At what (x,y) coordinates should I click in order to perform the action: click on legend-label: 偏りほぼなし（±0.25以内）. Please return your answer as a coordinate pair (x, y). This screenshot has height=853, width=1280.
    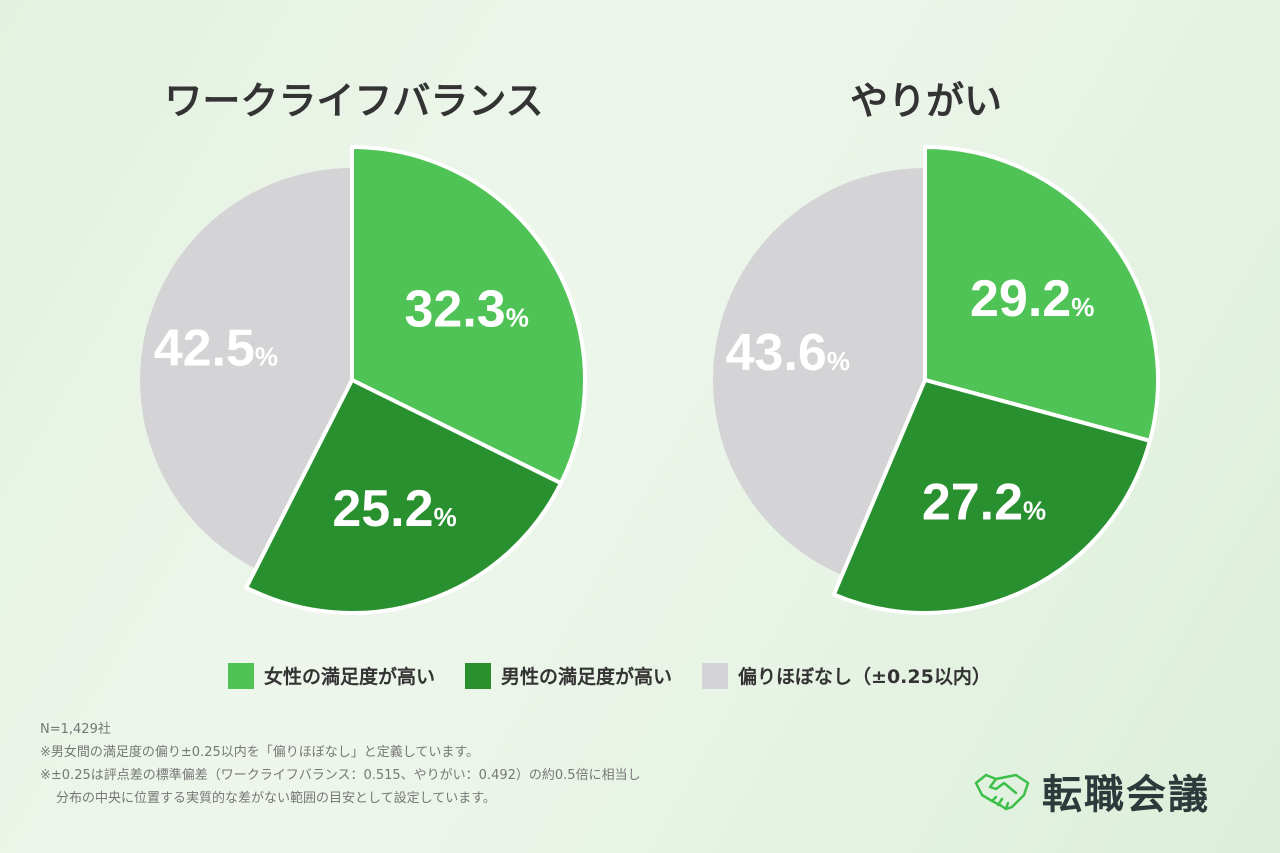
    Looking at the image, I should click on (864, 677).